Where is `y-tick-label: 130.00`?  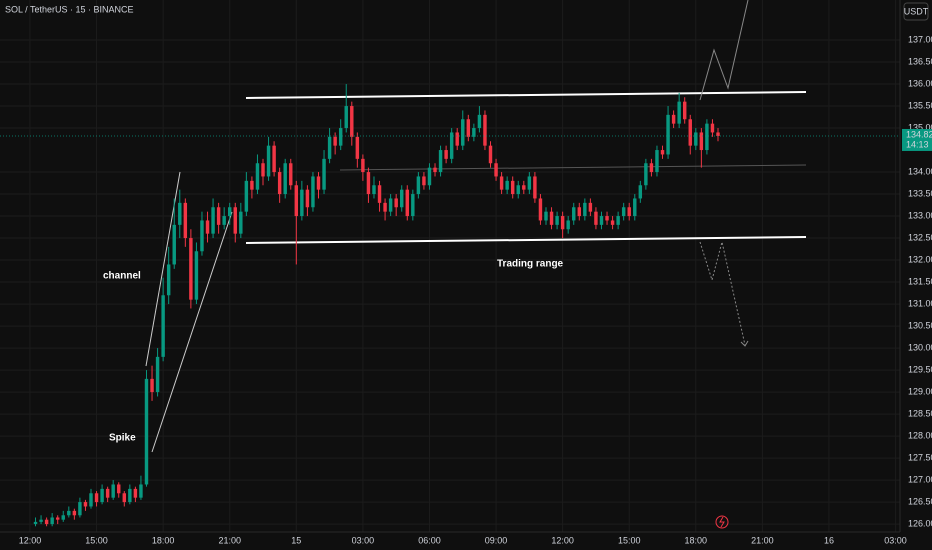
y-tick-label: 130.00 is located at coordinates (920, 347).